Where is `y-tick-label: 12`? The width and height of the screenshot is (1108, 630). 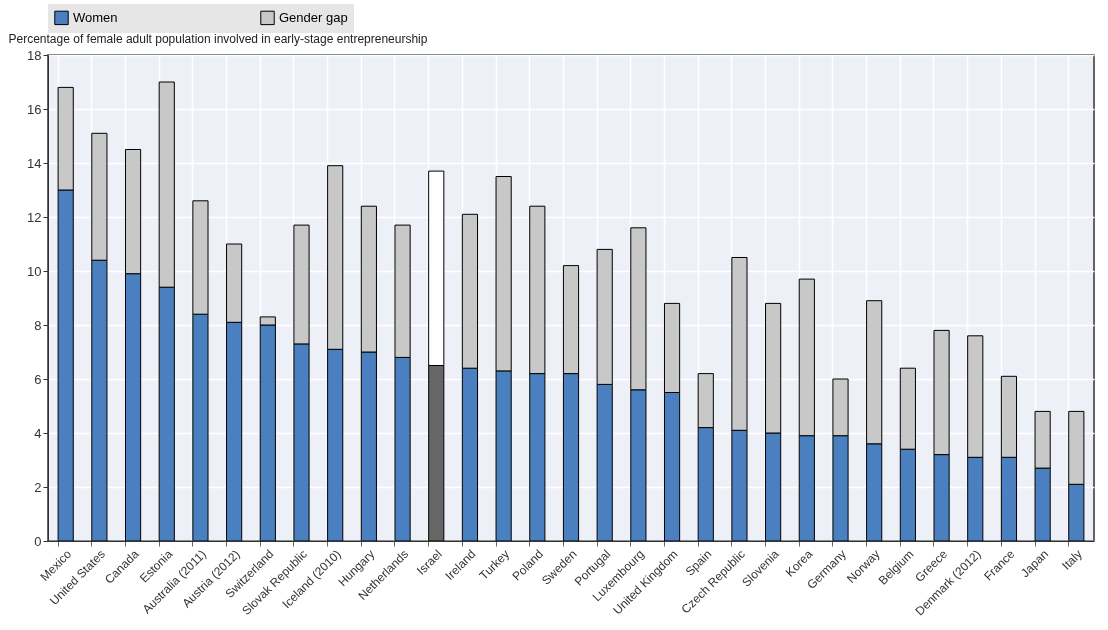
y-tick-label: 12 is located at coordinates (34, 217).